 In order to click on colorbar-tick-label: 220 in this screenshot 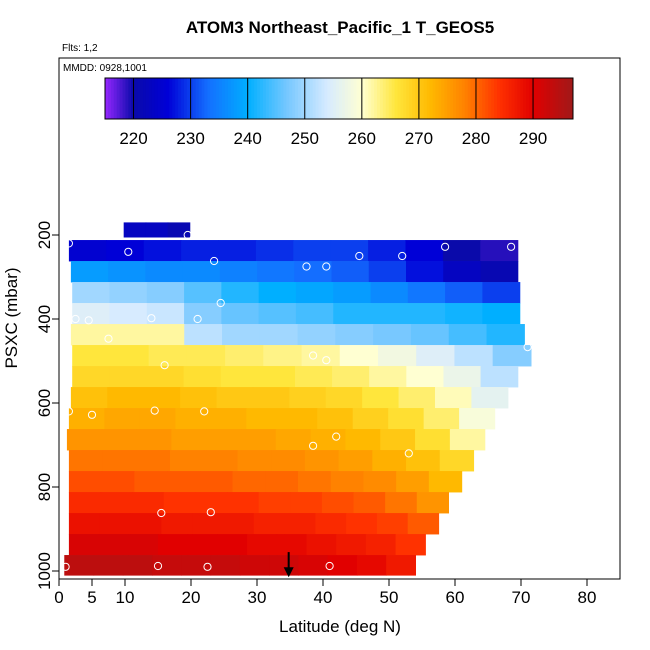, I will do `click(133, 138)`.